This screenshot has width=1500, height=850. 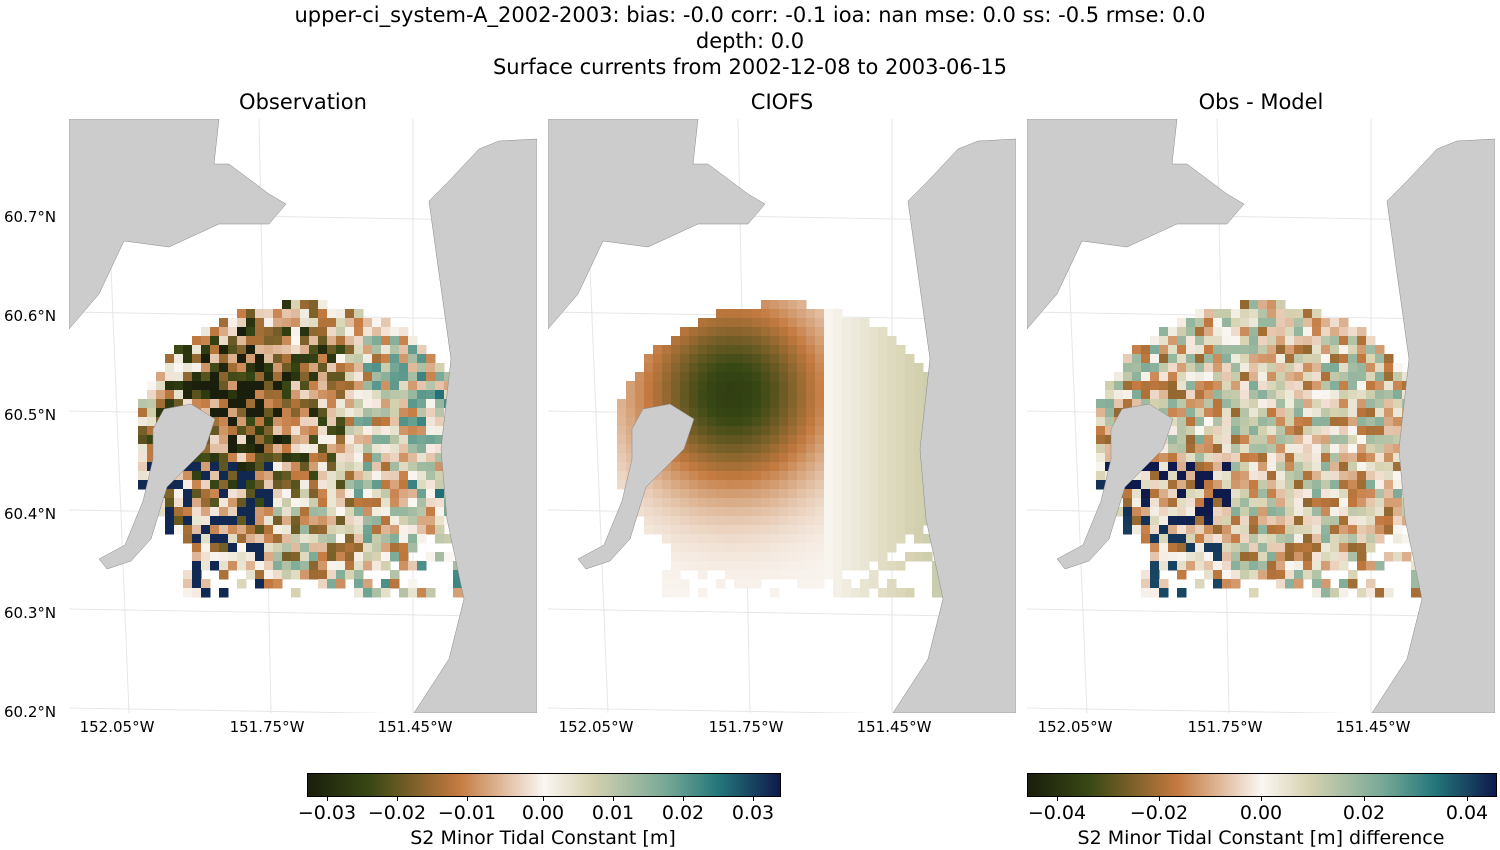 What do you see at coordinates (746, 727) in the screenshot?
I see `lon-label: 151.75°W` at bounding box center [746, 727].